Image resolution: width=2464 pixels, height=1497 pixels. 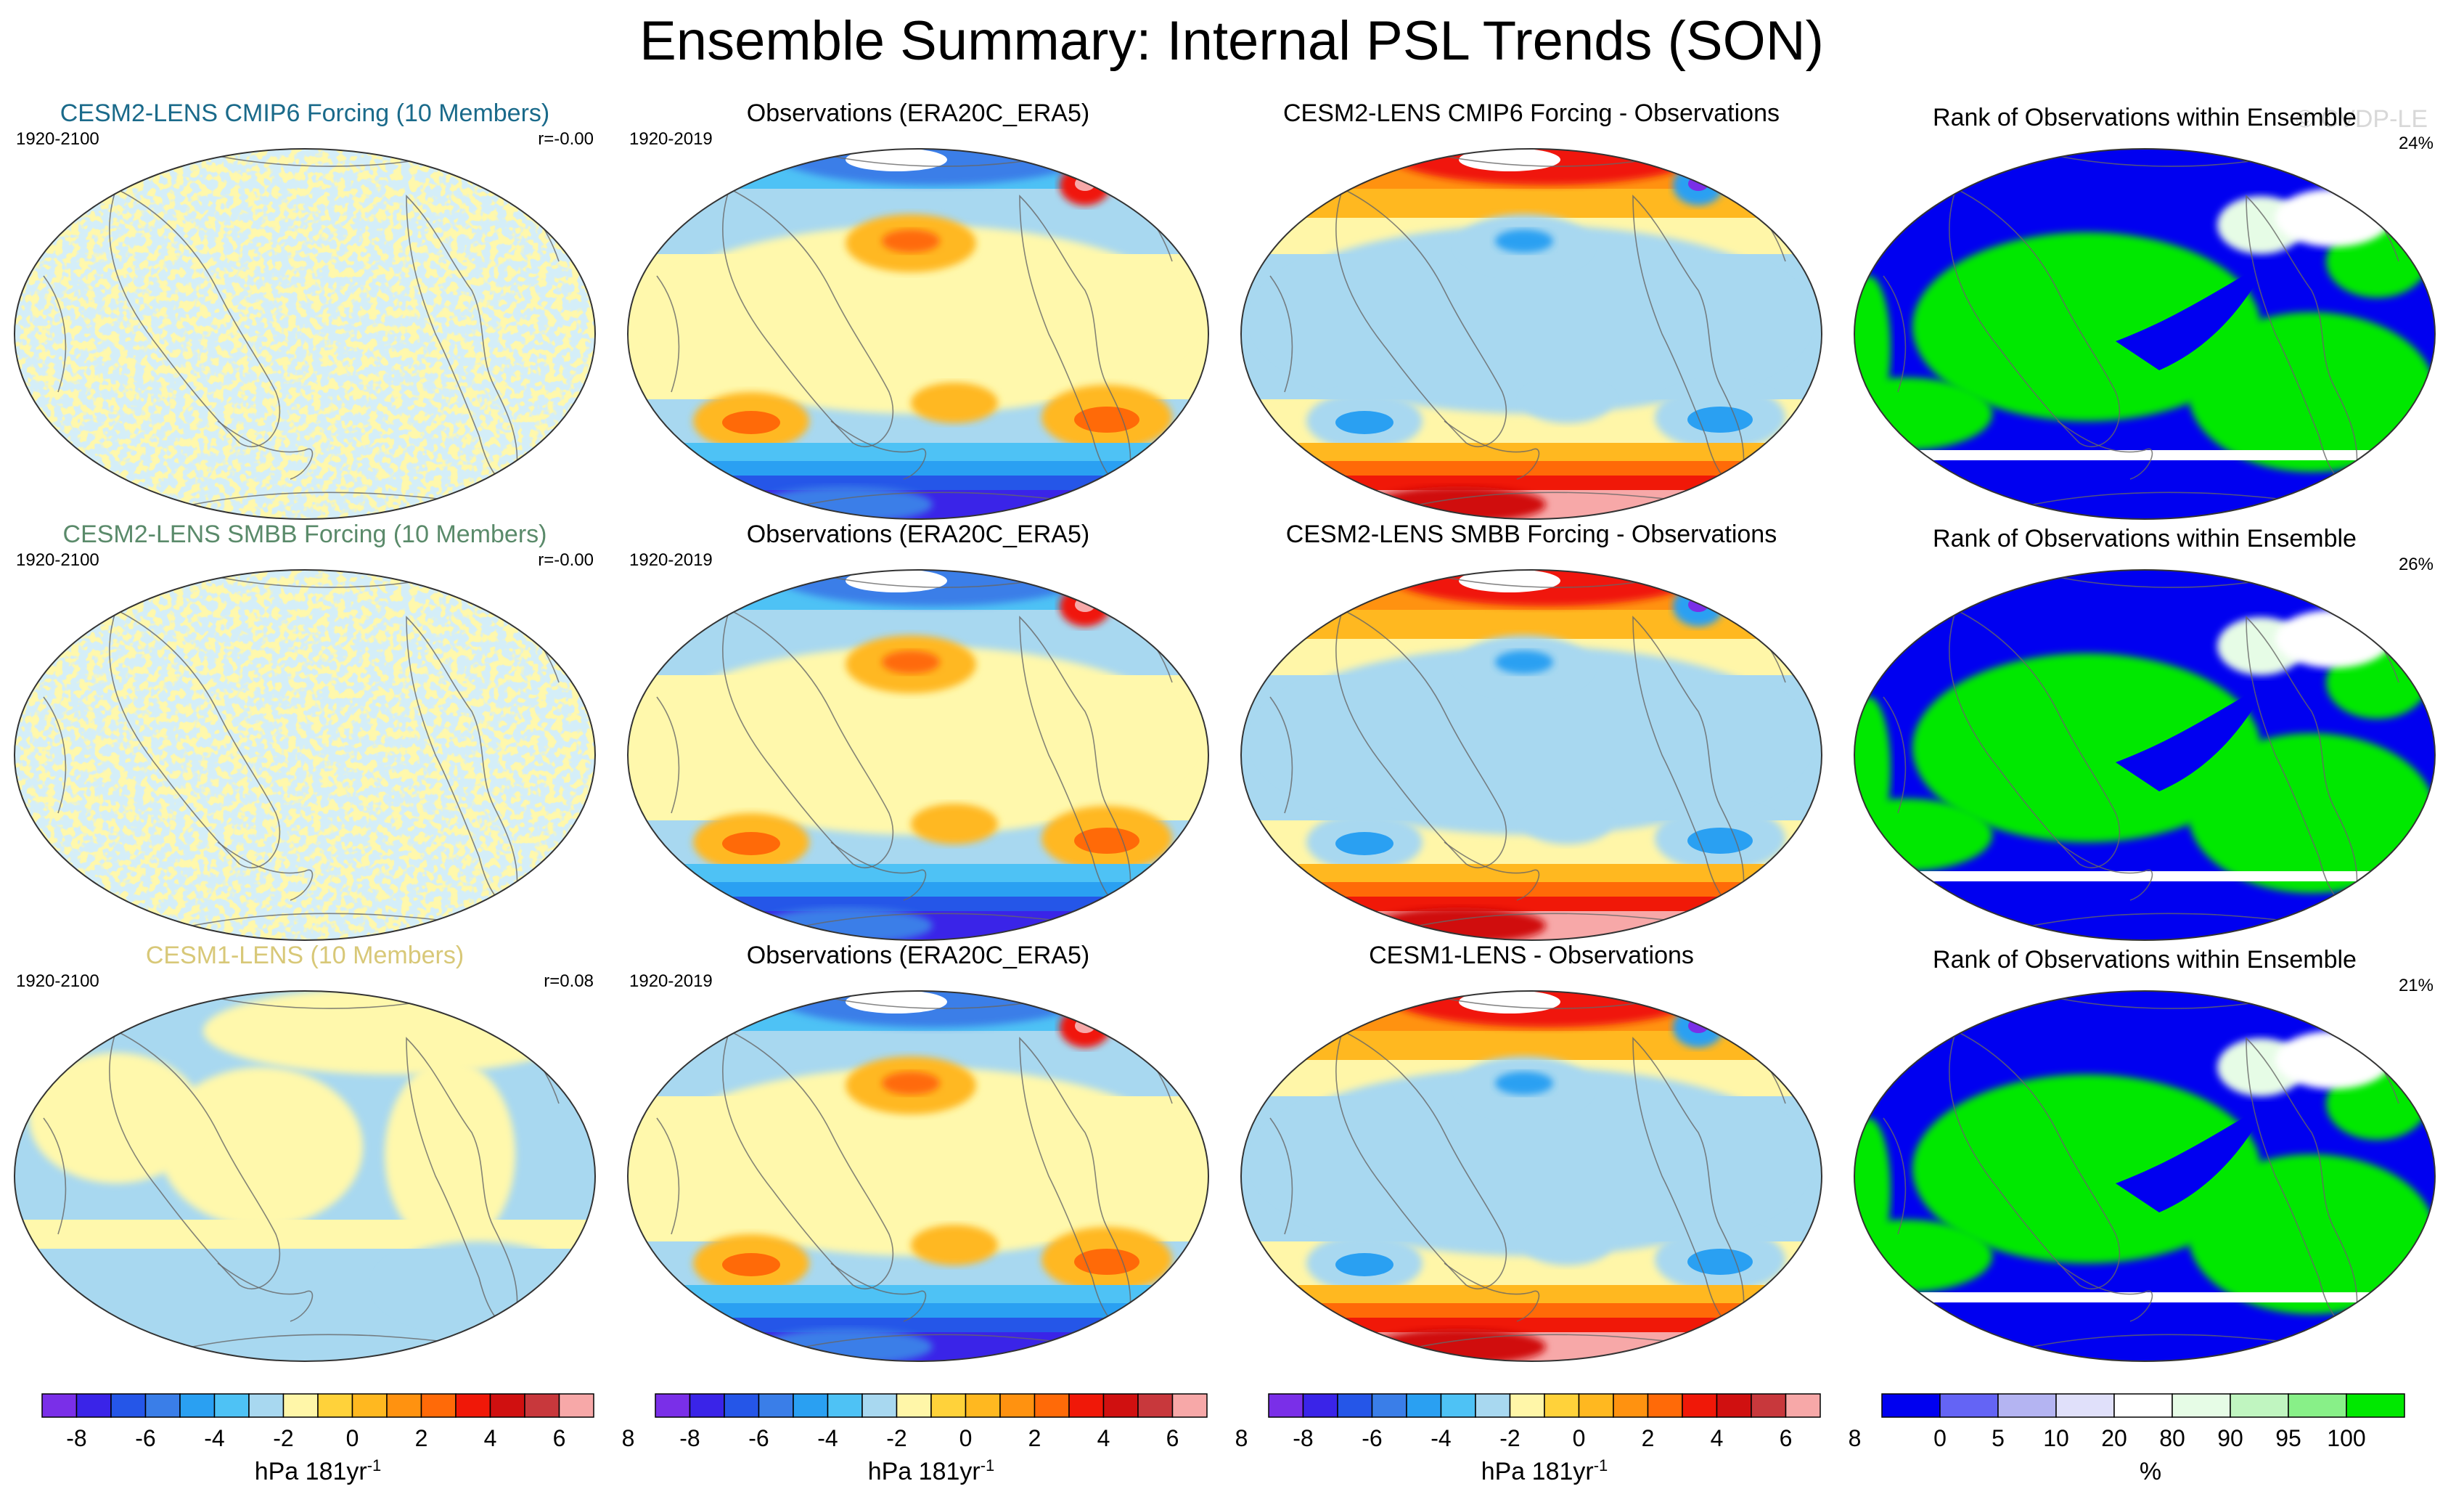 What do you see at coordinates (2145, 1154) in the screenshot?
I see `map-panel-rank-row-3: Rank of Observations within Ensemble 21%` at bounding box center [2145, 1154].